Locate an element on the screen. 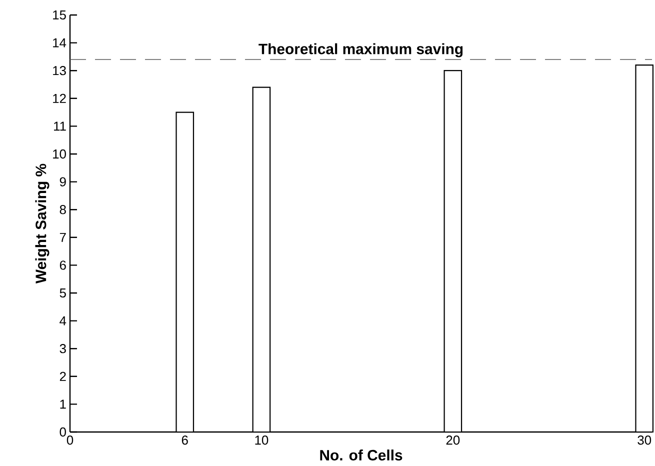 The height and width of the screenshot is (466, 655). y-tick-label: 2 is located at coordinates (63, 376).